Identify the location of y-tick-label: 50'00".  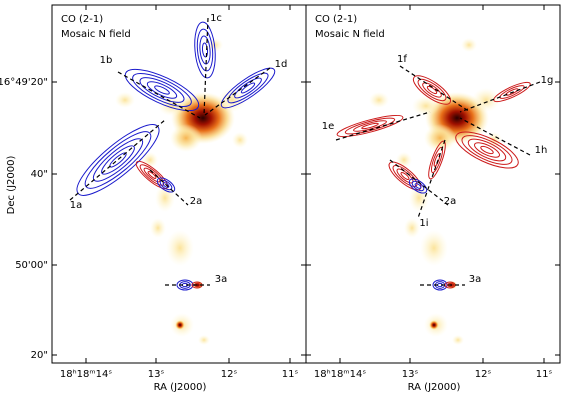
(31, 265).